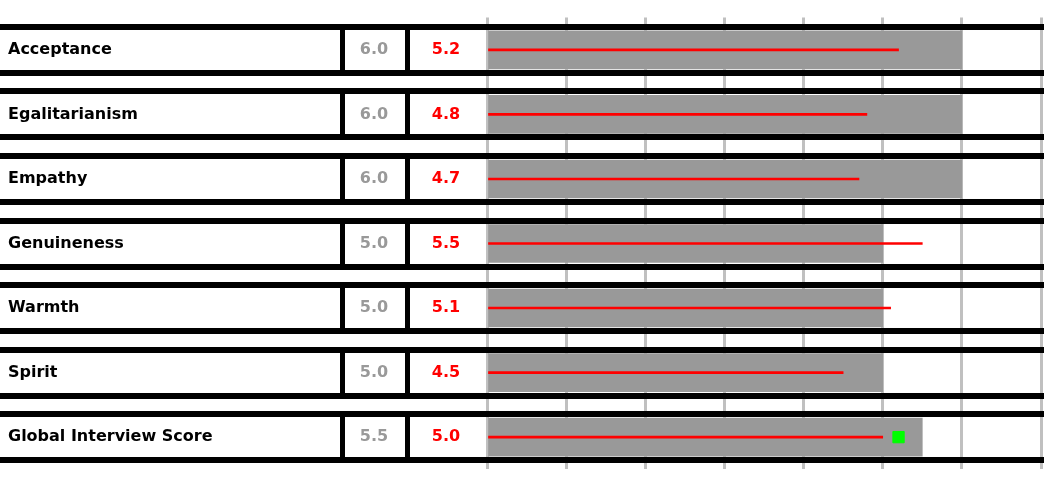 The image size is (1050, 487). Describe the element at coordinates (446, 371) in the screenshot. I see `data-label: 4.5` at that location.